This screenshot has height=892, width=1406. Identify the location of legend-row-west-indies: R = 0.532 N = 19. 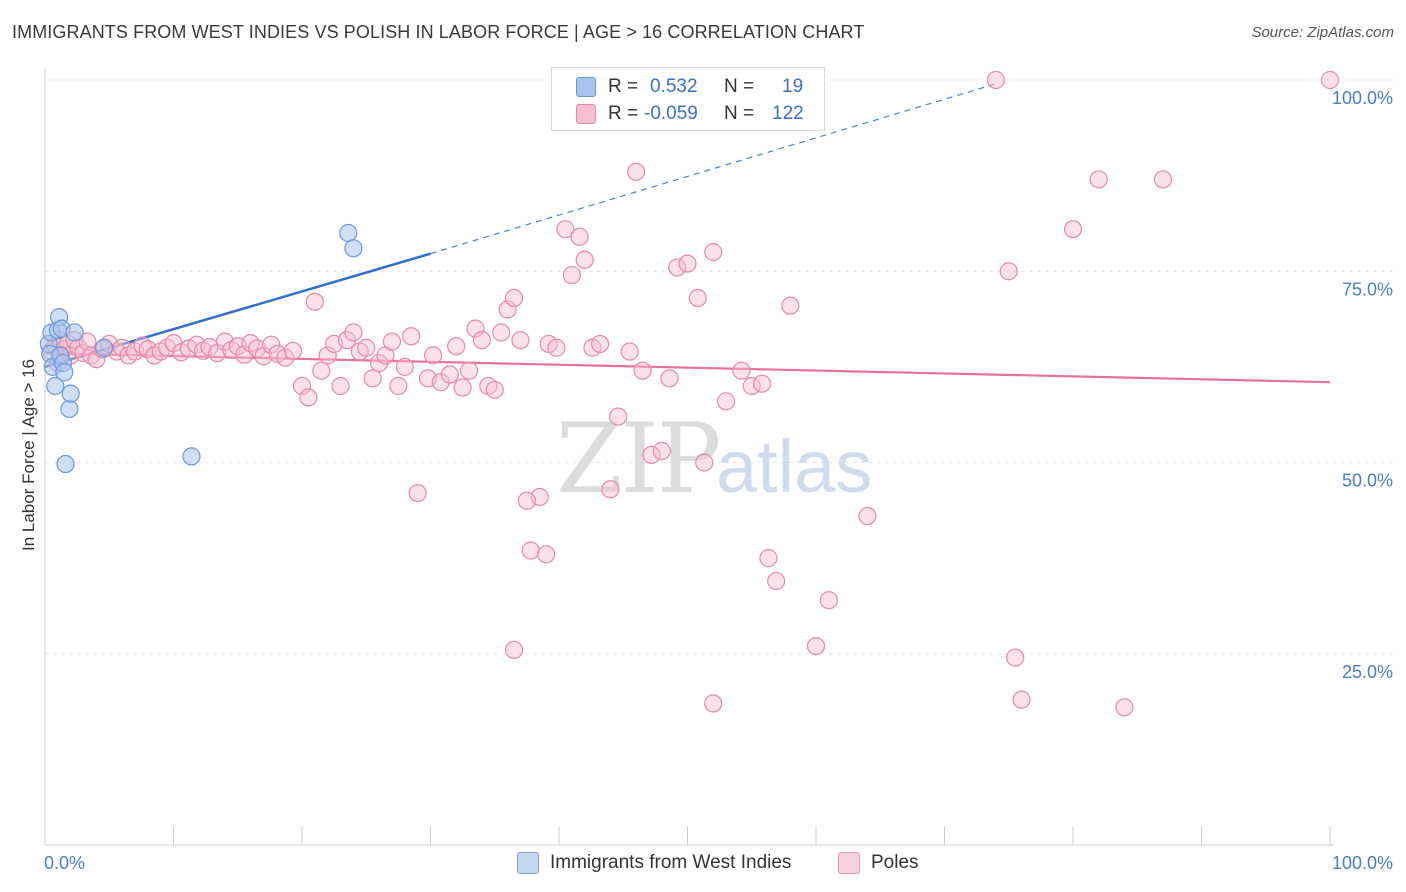
(689, 87).